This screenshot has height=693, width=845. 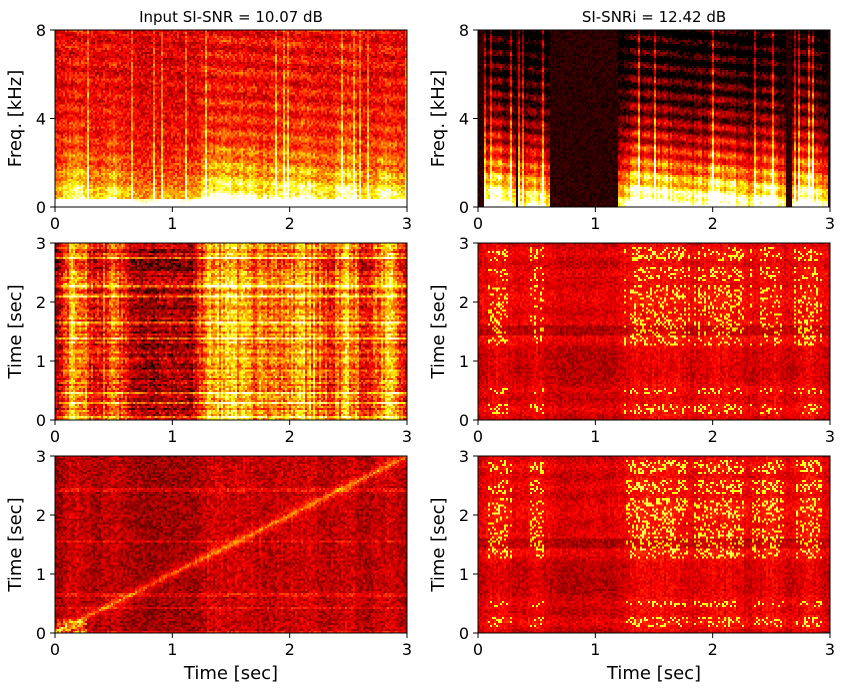 I want to click on panel-attn-input-1: 0 1 2 3 0 1 2 3 Time [sec], so click(x=208, y=340).